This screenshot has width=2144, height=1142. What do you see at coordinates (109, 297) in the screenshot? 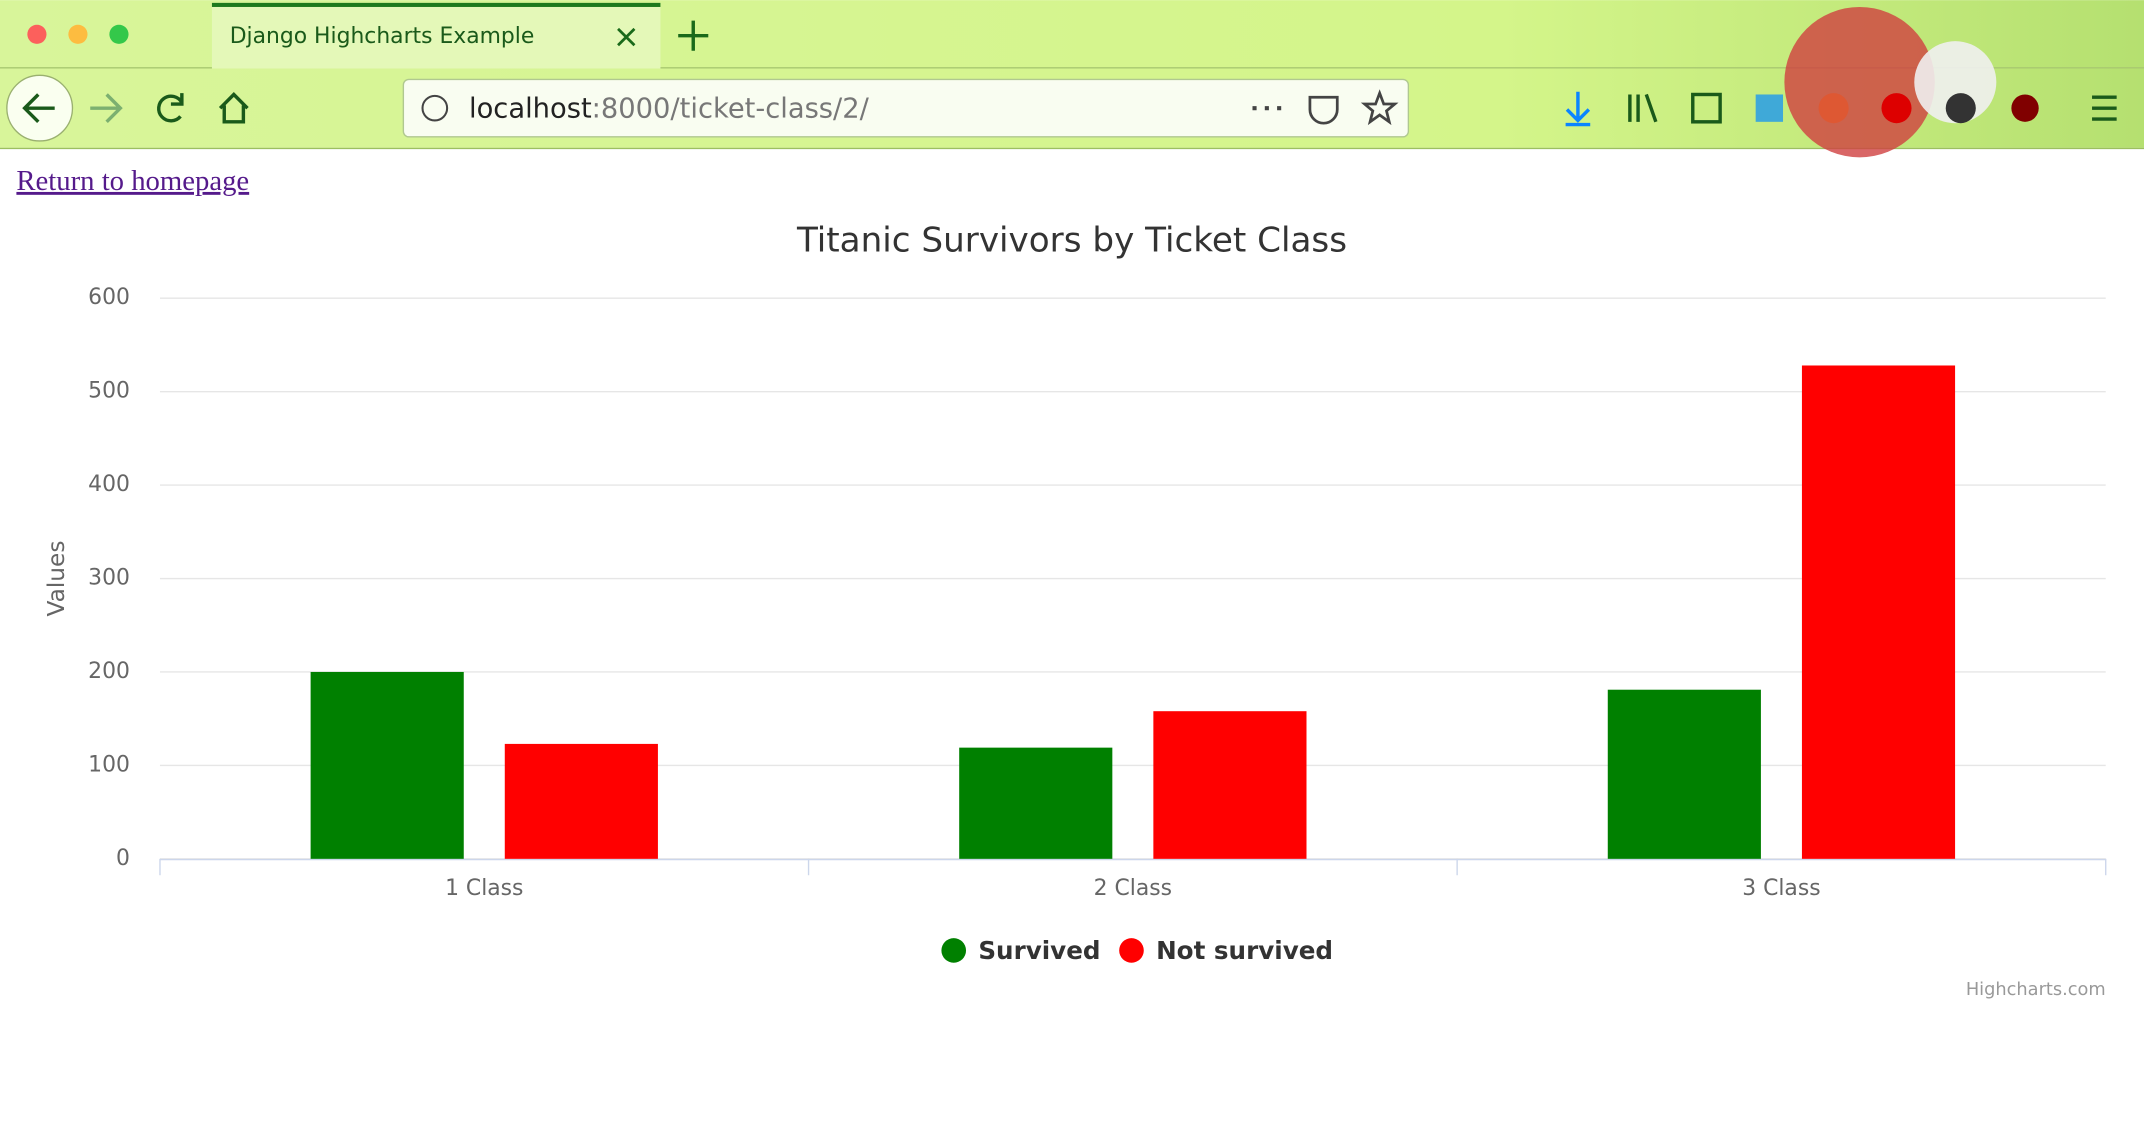
I see `y-tick-label: 600` at bounding box center [109, 297].